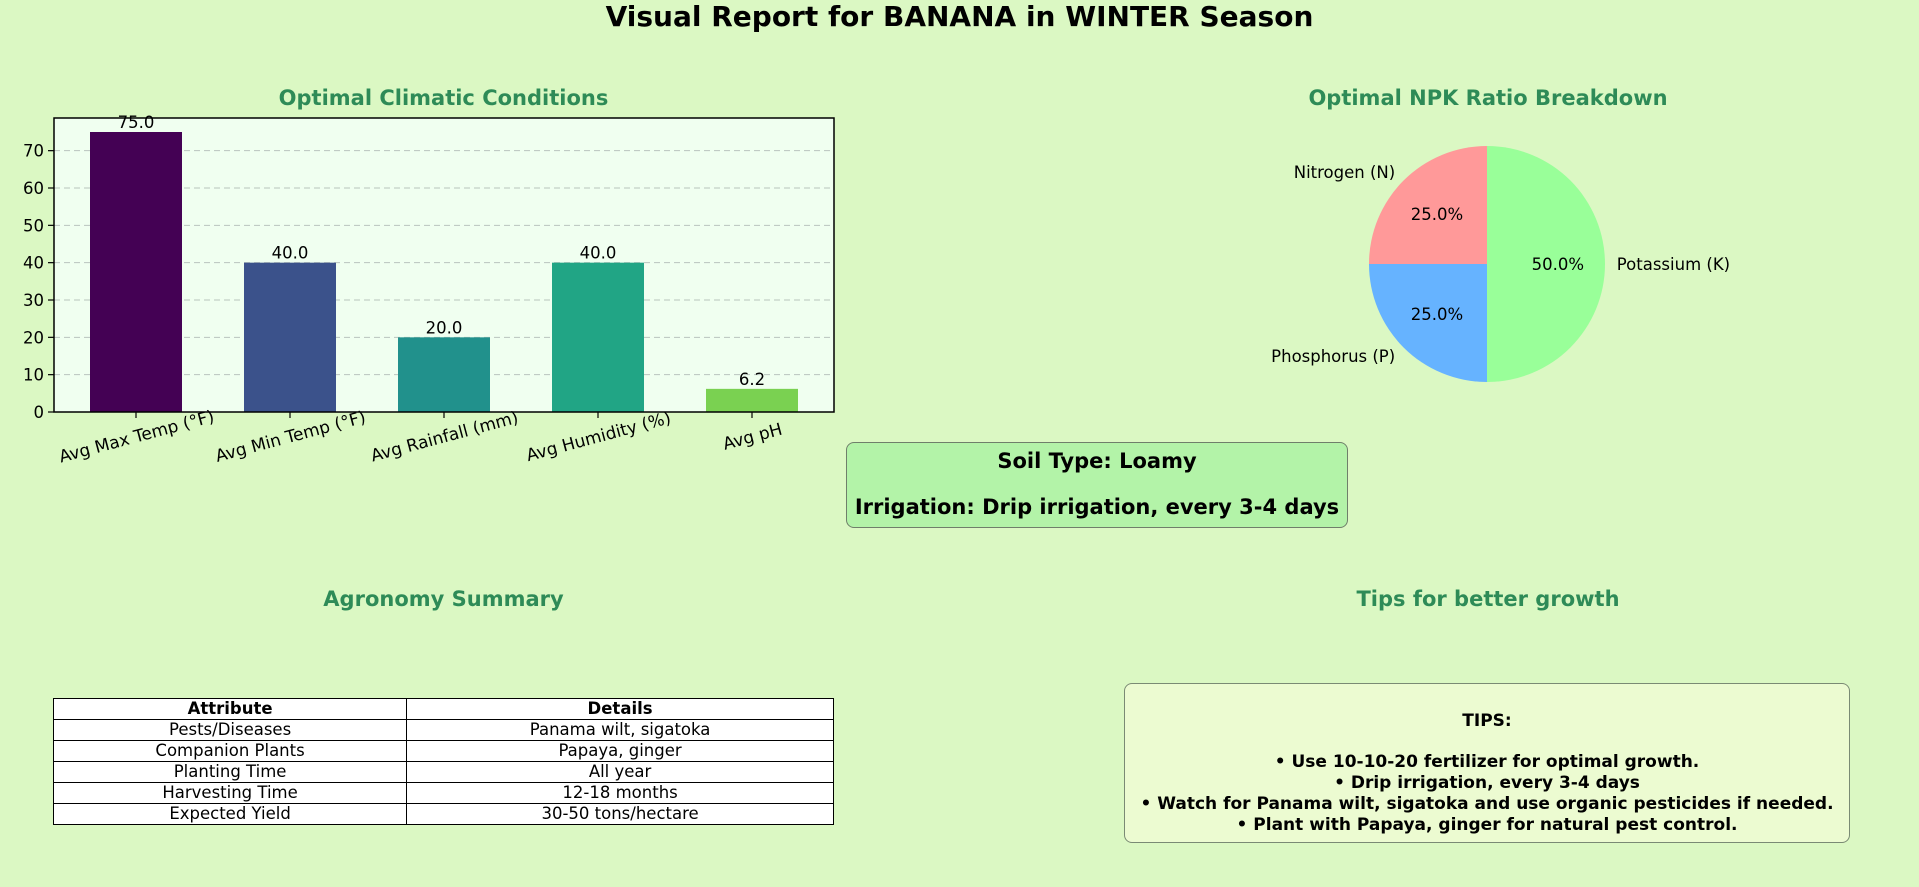 This screenshot has height=887, width=1919. Describe the element at coordinates (1487, 721) in the screenshot. I see `tips-heading: TIPS:` at that location.